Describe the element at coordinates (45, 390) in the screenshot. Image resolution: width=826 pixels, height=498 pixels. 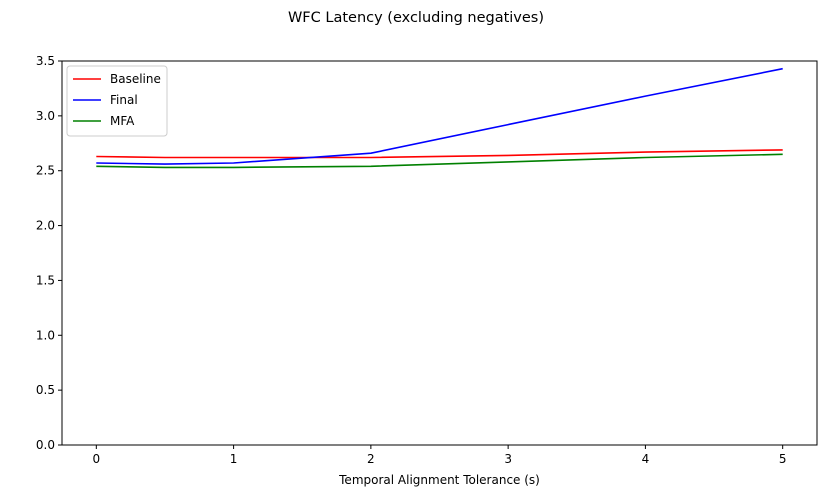
I see `y-tick-label: 0.5` at that location.